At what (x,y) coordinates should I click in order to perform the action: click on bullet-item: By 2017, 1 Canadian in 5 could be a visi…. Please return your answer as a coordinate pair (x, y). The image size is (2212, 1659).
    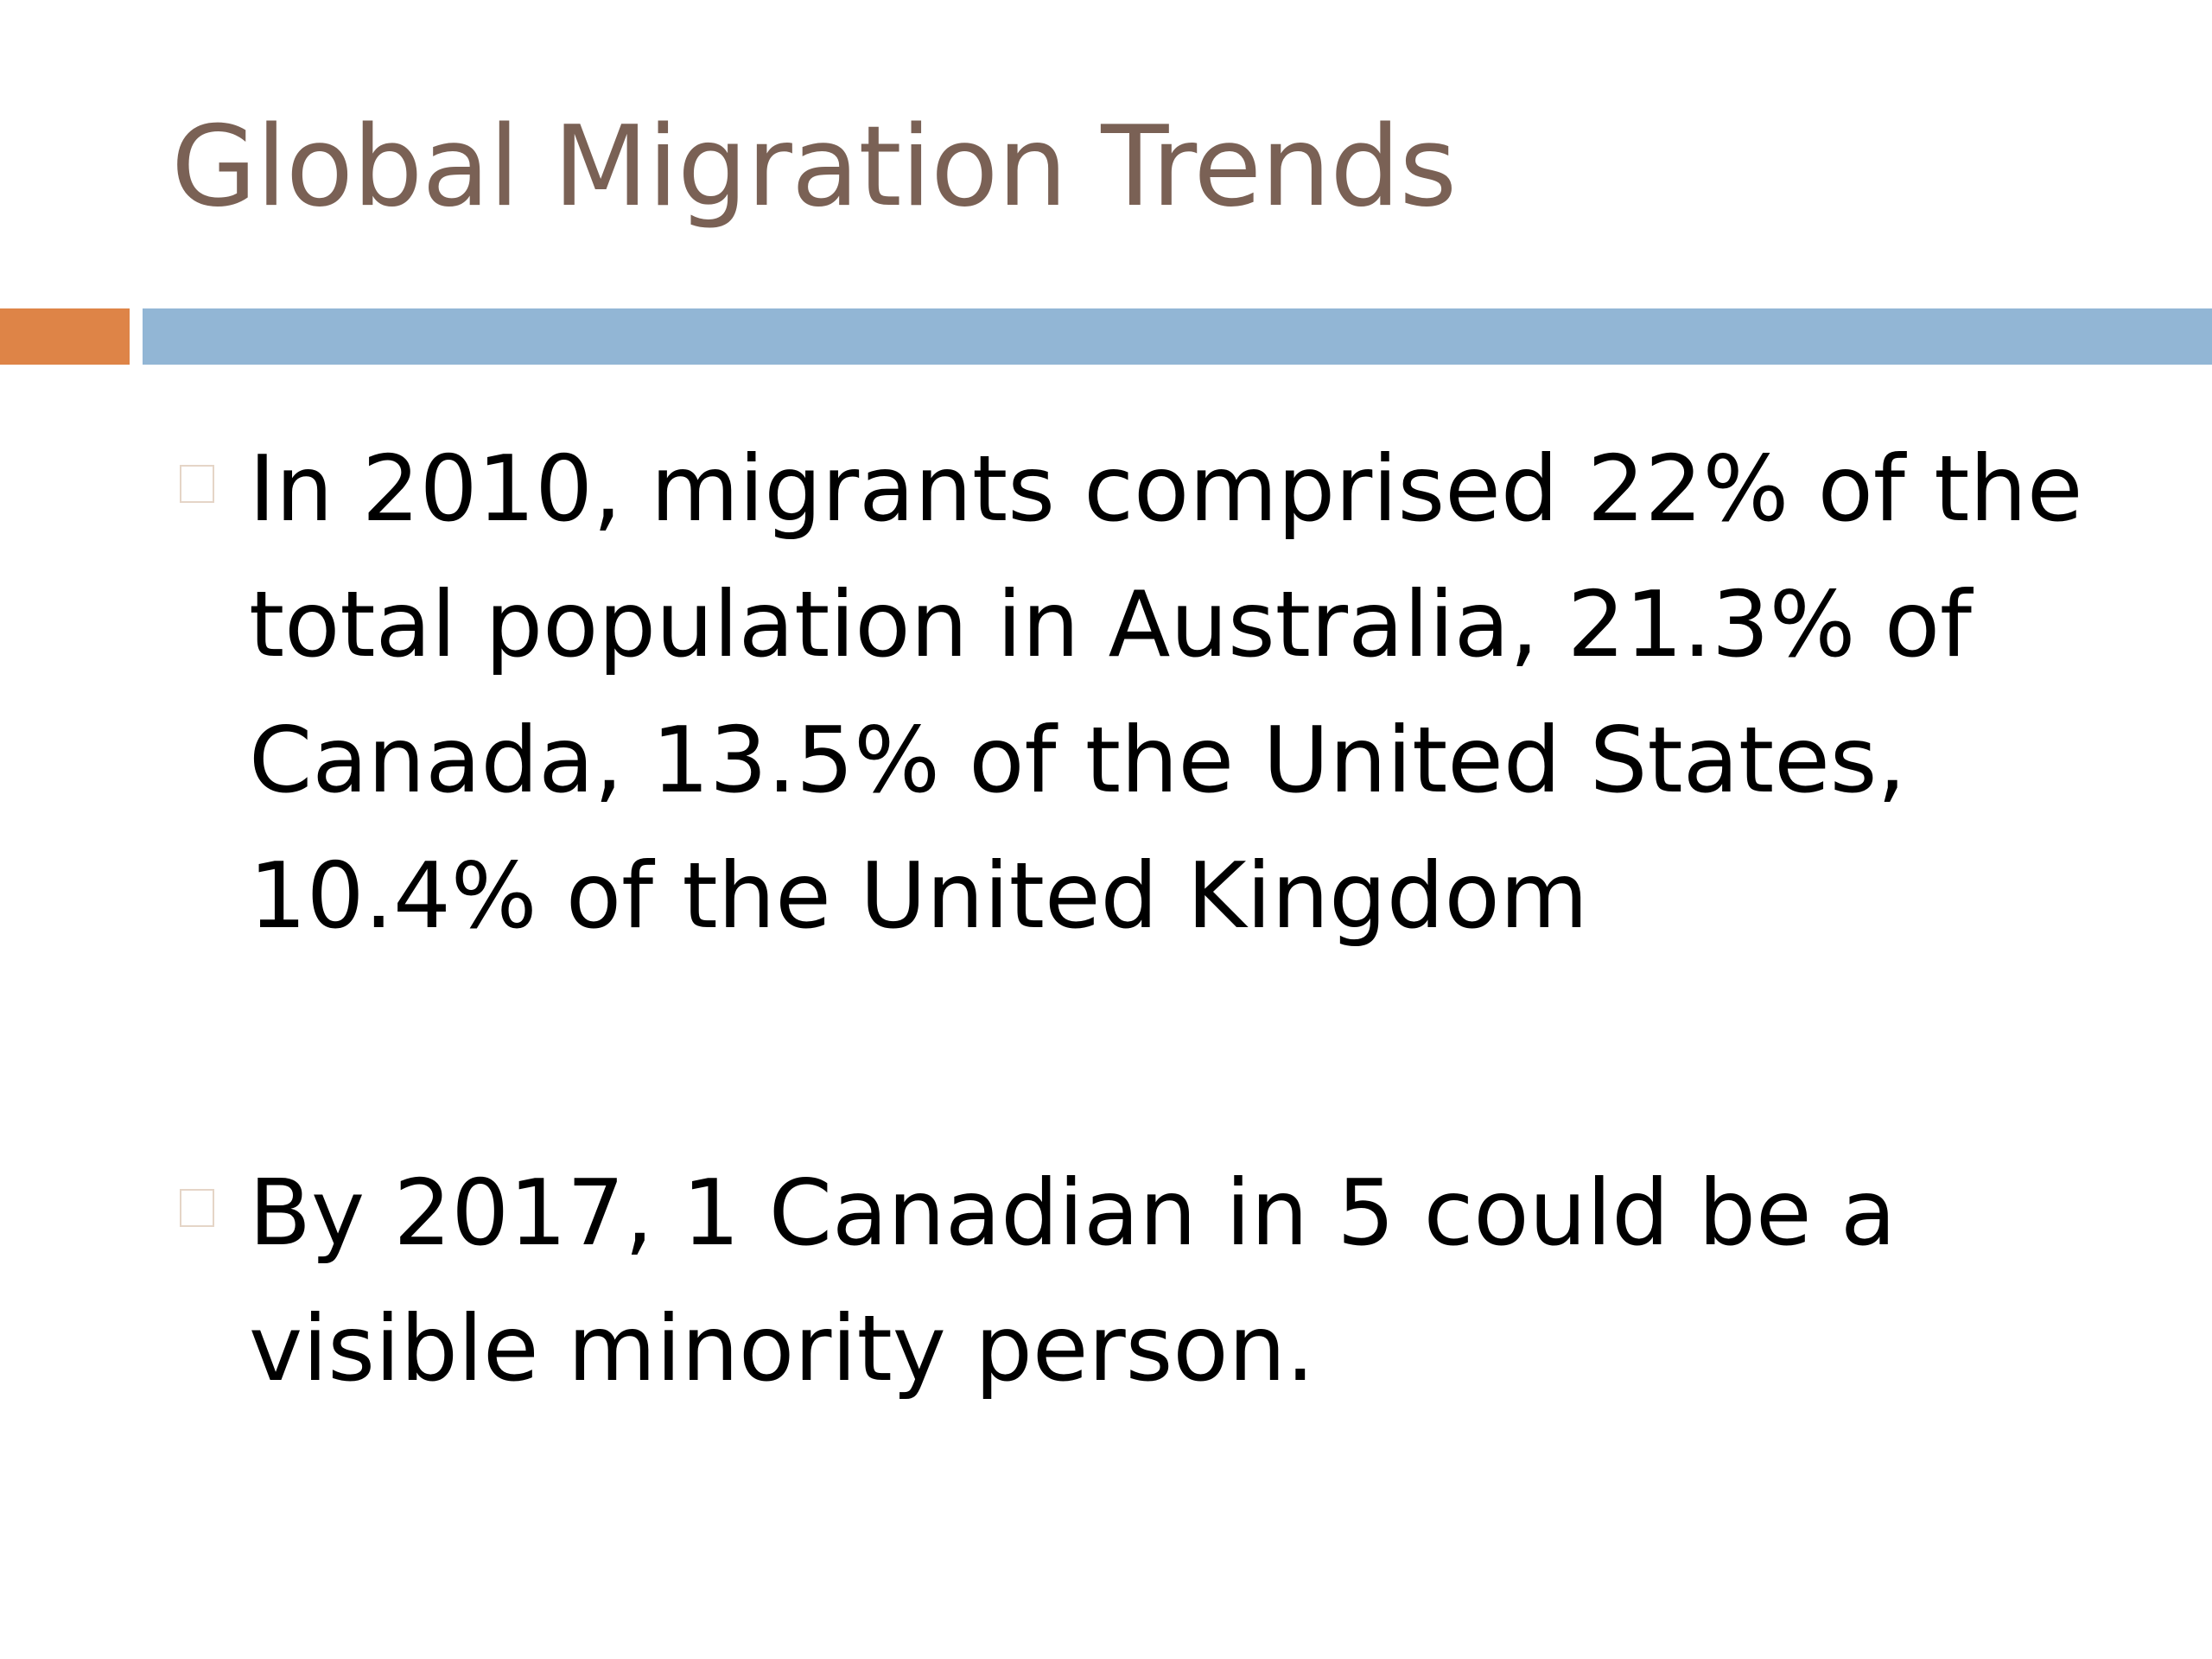
    Looking at the image, I should click on (1149, 1281).